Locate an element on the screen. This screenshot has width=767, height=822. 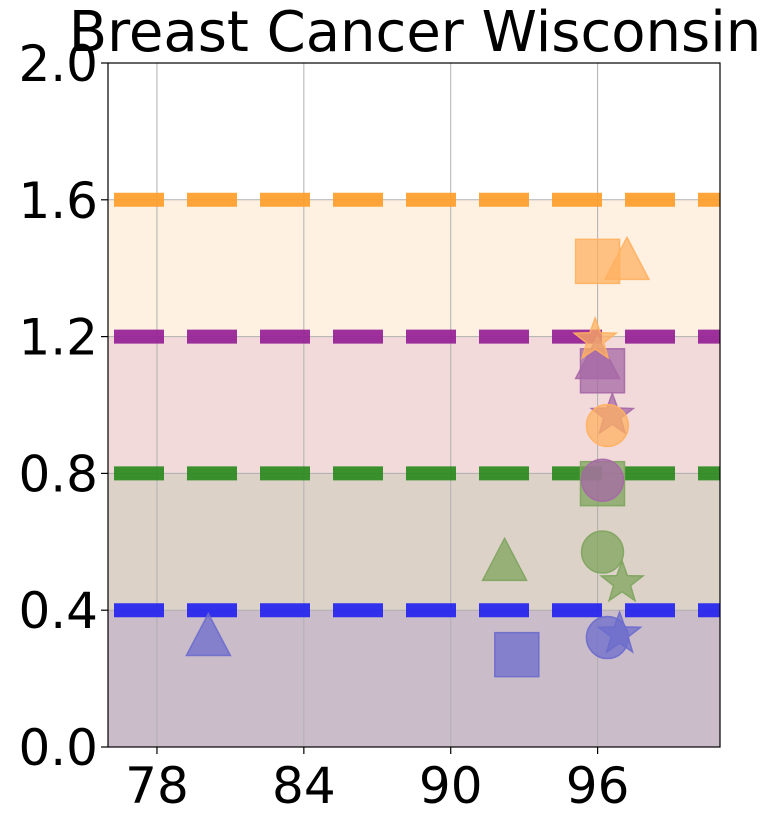
band-fill is located at coordinates (414, 405).